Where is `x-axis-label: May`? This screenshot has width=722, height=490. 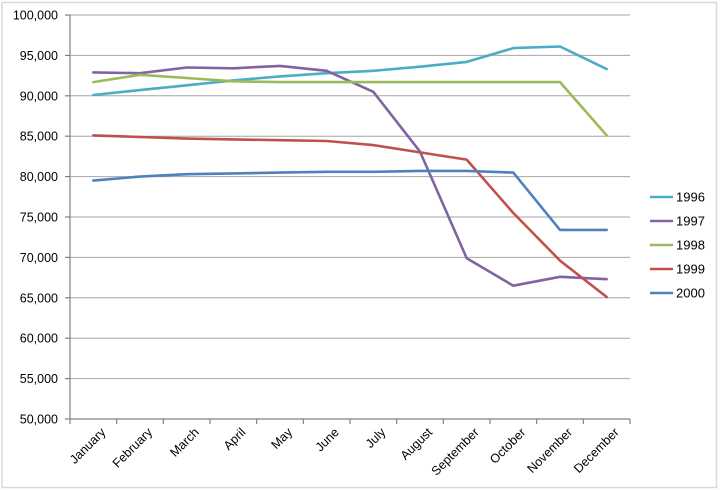 x-axis-label: May is located at coordinates (282, 438).